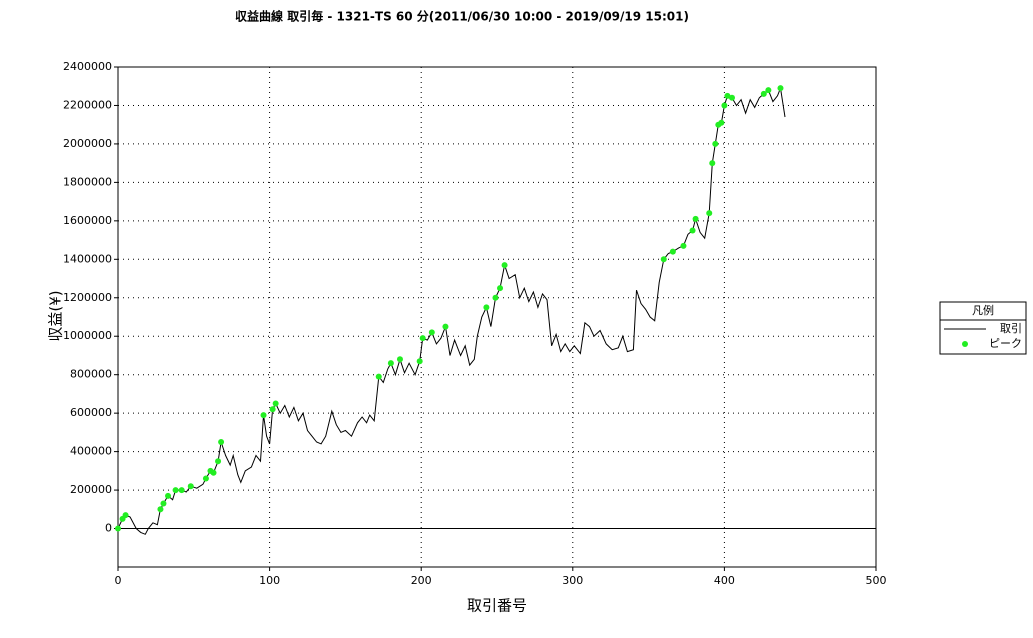 The image size is (1033, 638). I want to click on y-tick-label: 0, so click(108, 528).